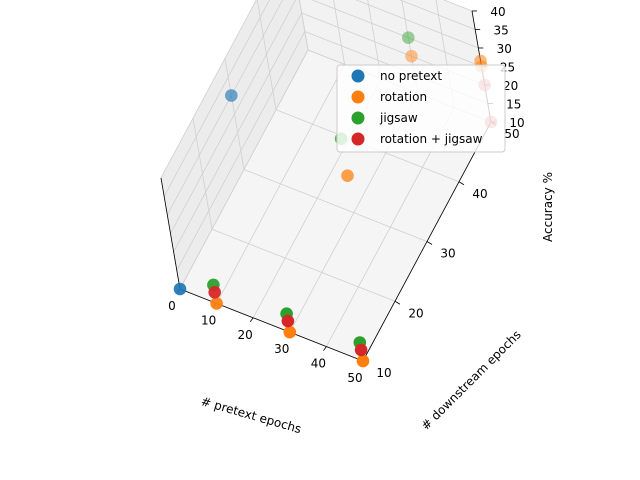 The height and width of the screenshot is (480, 640). What do you see at coordinates (548, 207) in the screenshot?
I see `z-axis-label: Accuracy %` at bounding box center [548, 207].